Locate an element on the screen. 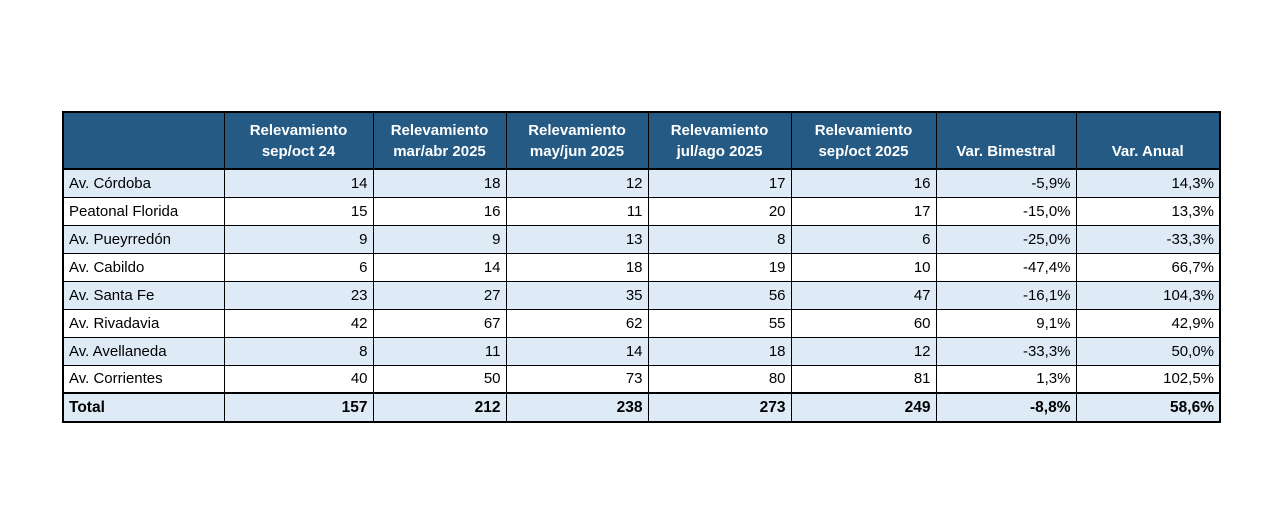  cell-value: 249 is located at coordinates (863, 407).